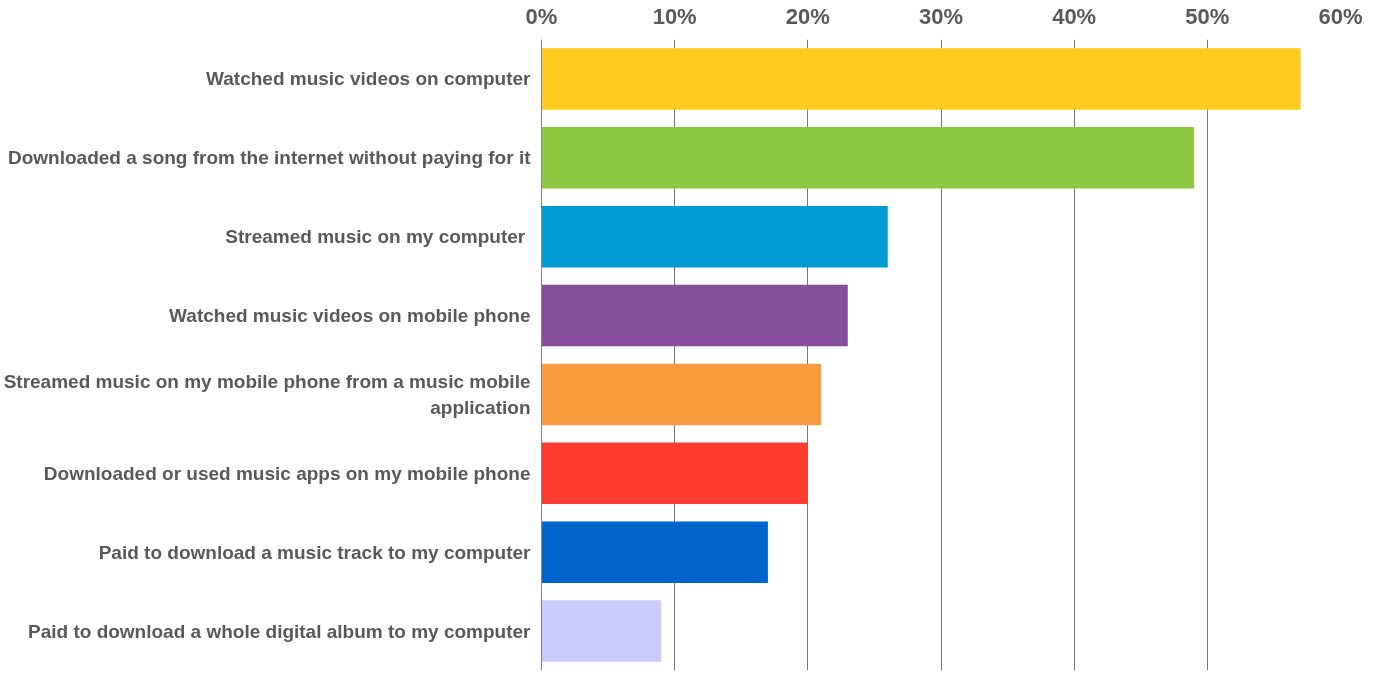 The height and width of the screenshot is (685, 1392). I want to click on y-tick-label: Streamed music on my computer, so click(375, 237).